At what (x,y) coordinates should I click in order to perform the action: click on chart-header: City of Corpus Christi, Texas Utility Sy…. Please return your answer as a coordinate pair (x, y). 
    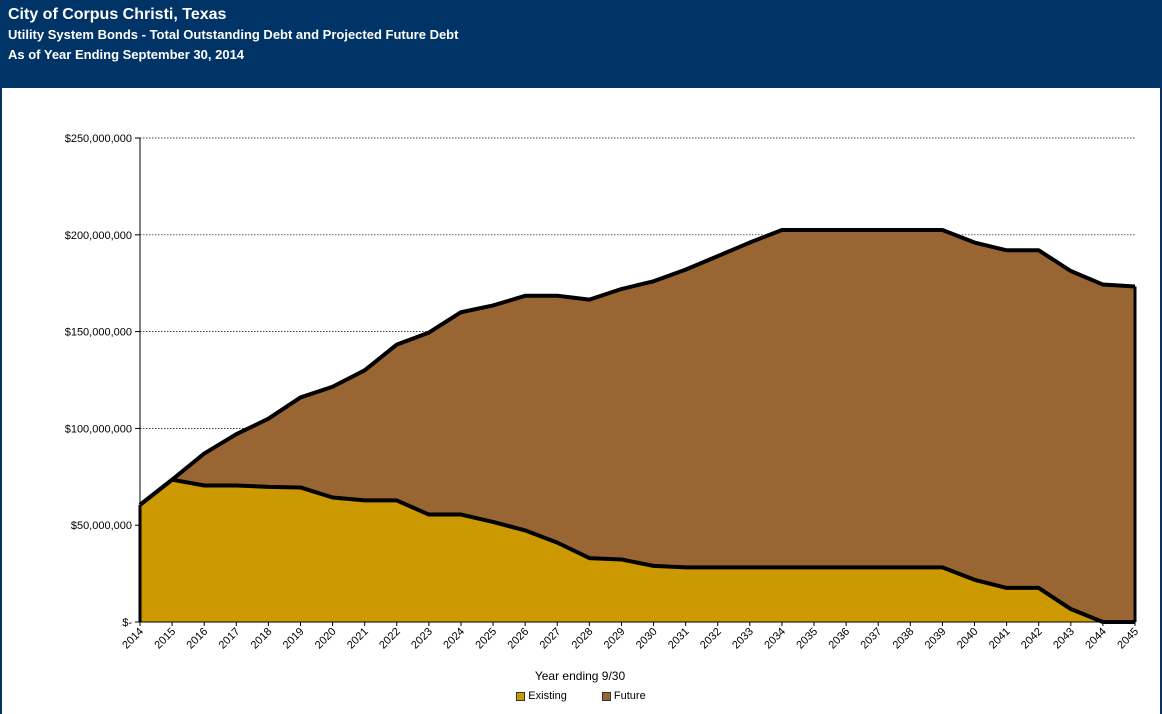
    Looking at the image, I should click on (581, 44).